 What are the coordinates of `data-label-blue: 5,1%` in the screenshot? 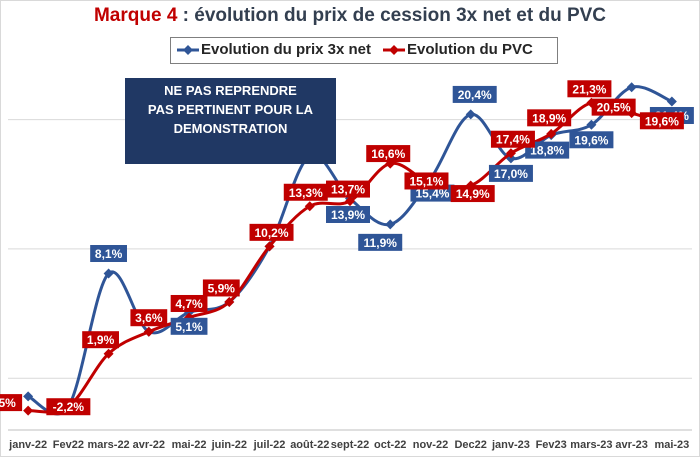 It's located at (189, 327).